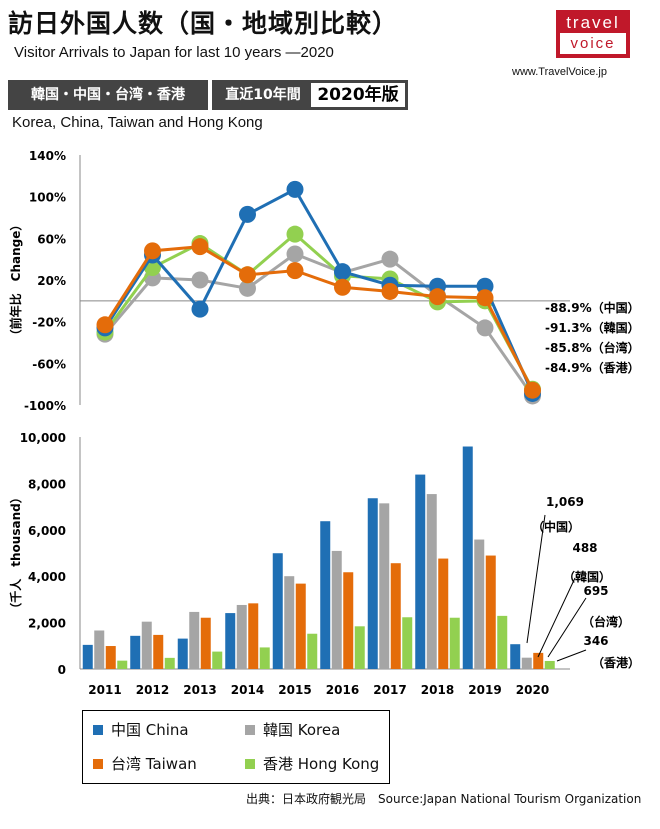  What do you see at coordinates (98, 729) in the screenshot?
I see `legend-swatch-china` at bounding box center [98, 729].